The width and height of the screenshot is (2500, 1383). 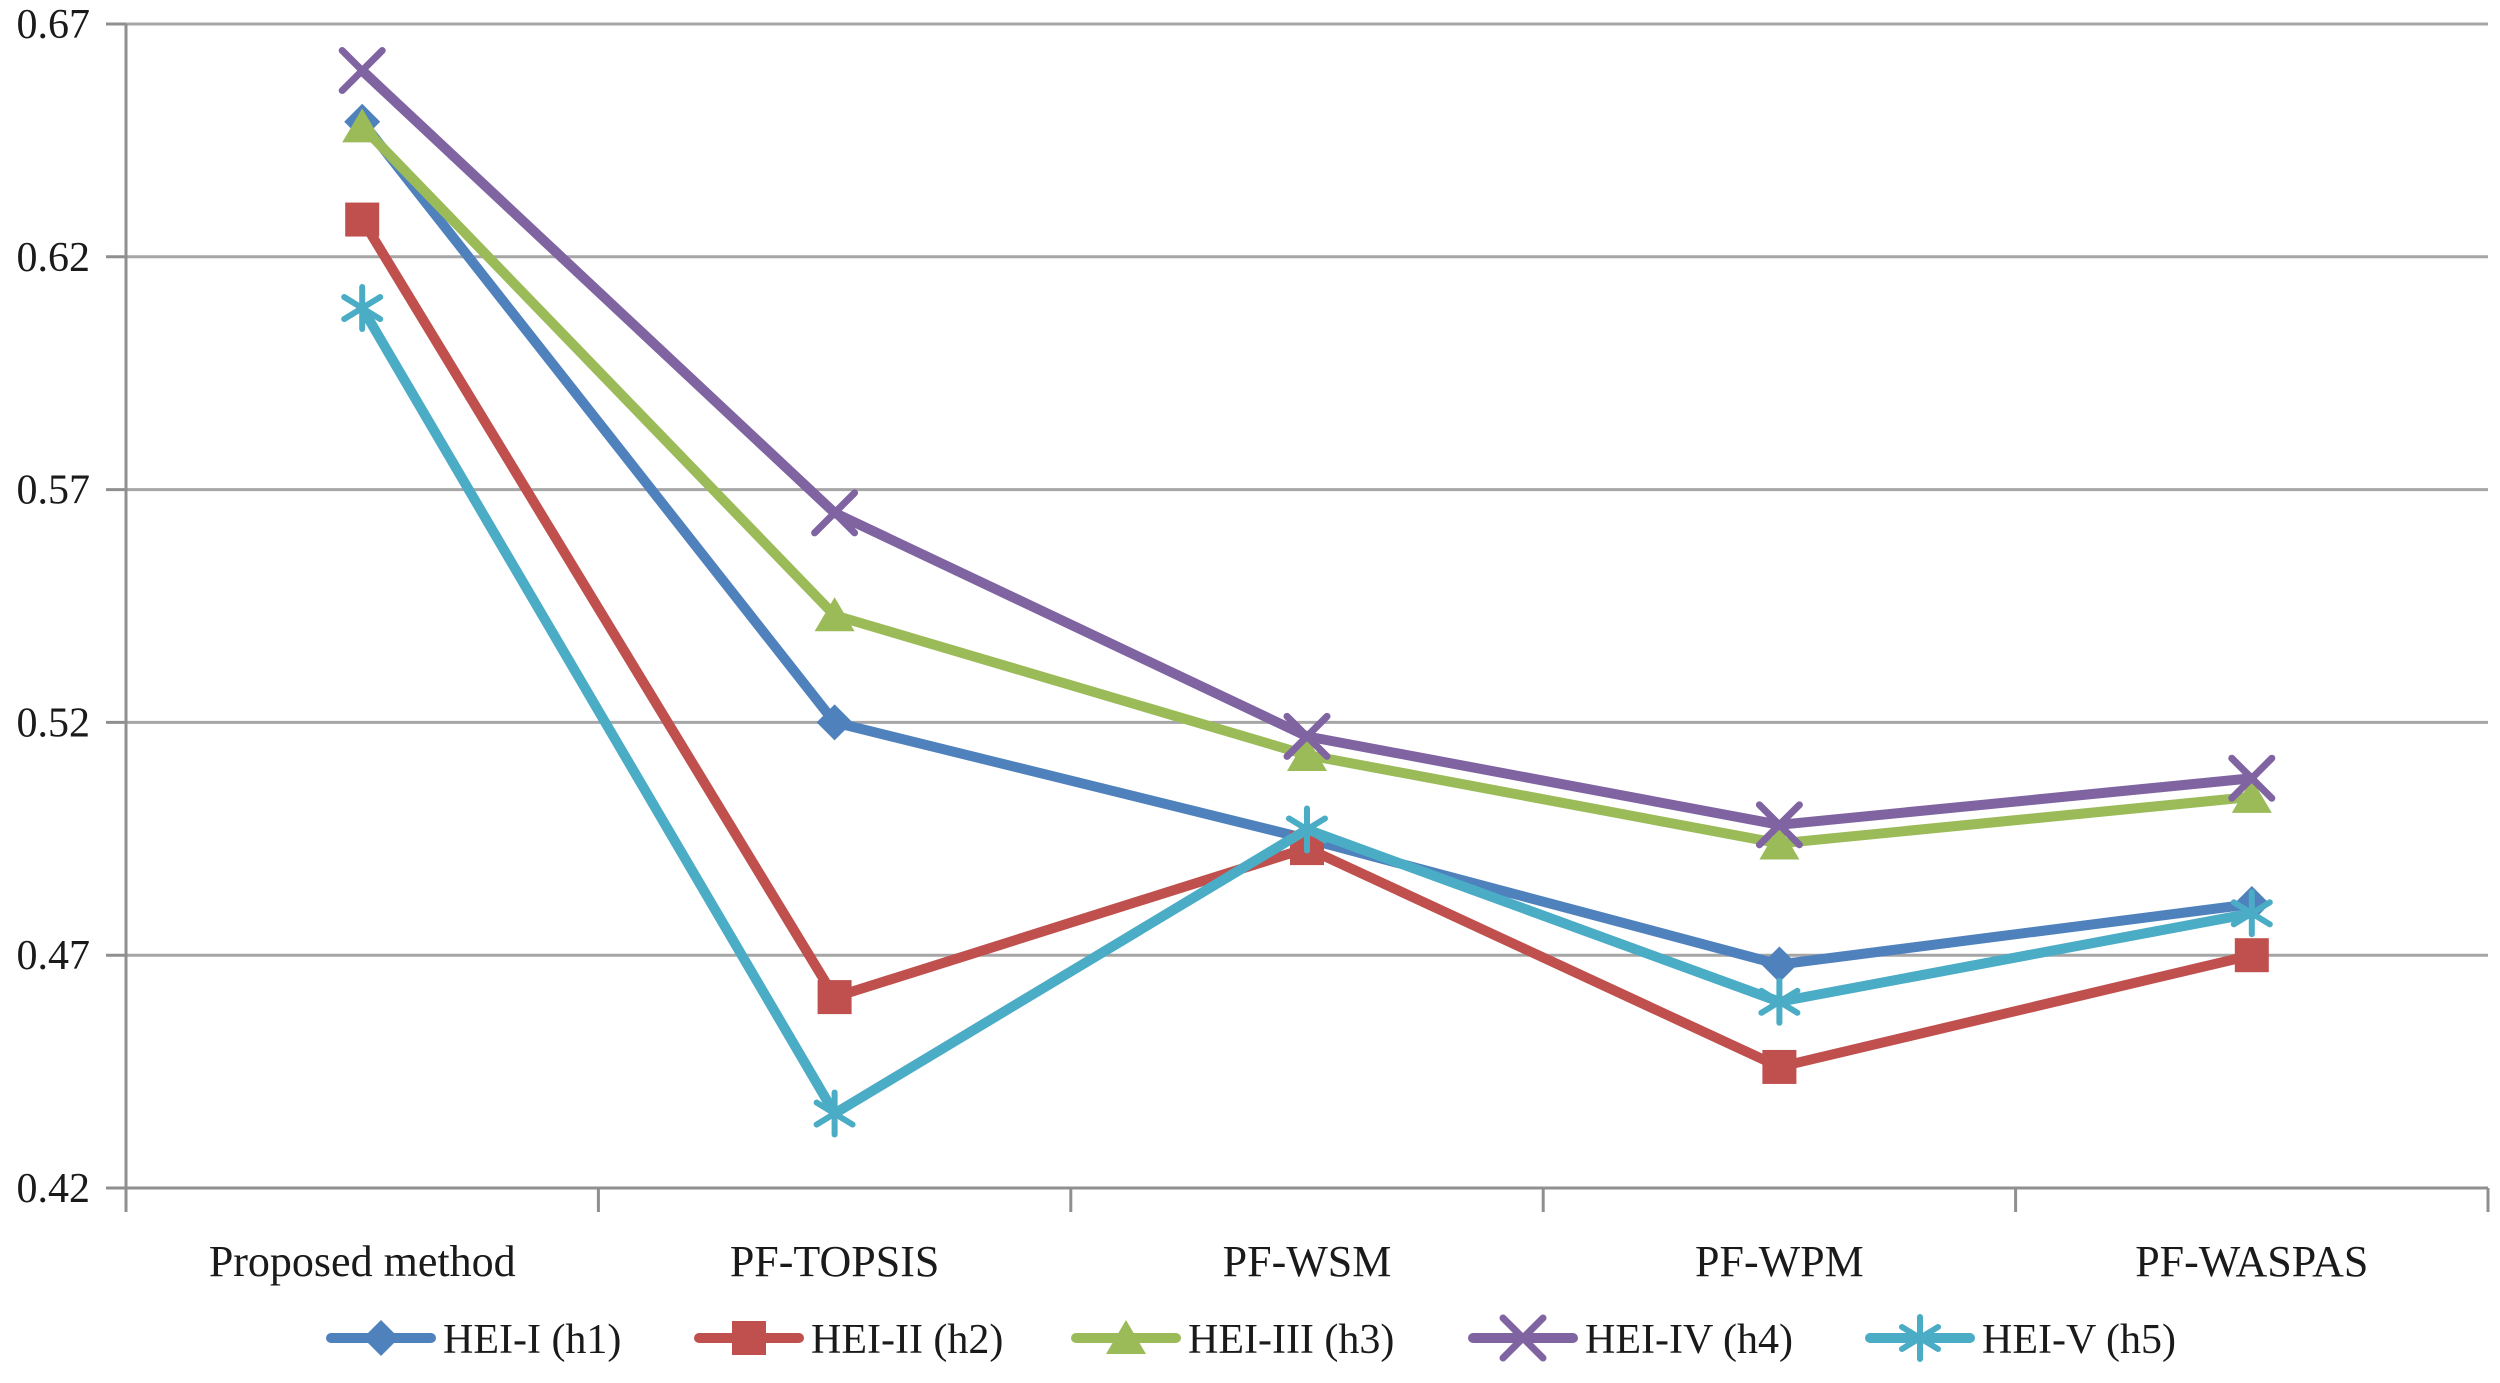 What do you see at coordinates (381, 1338) in the screenshot?
I see `legend-swatch-diamond-icon` at bounding box center [381, 1338].